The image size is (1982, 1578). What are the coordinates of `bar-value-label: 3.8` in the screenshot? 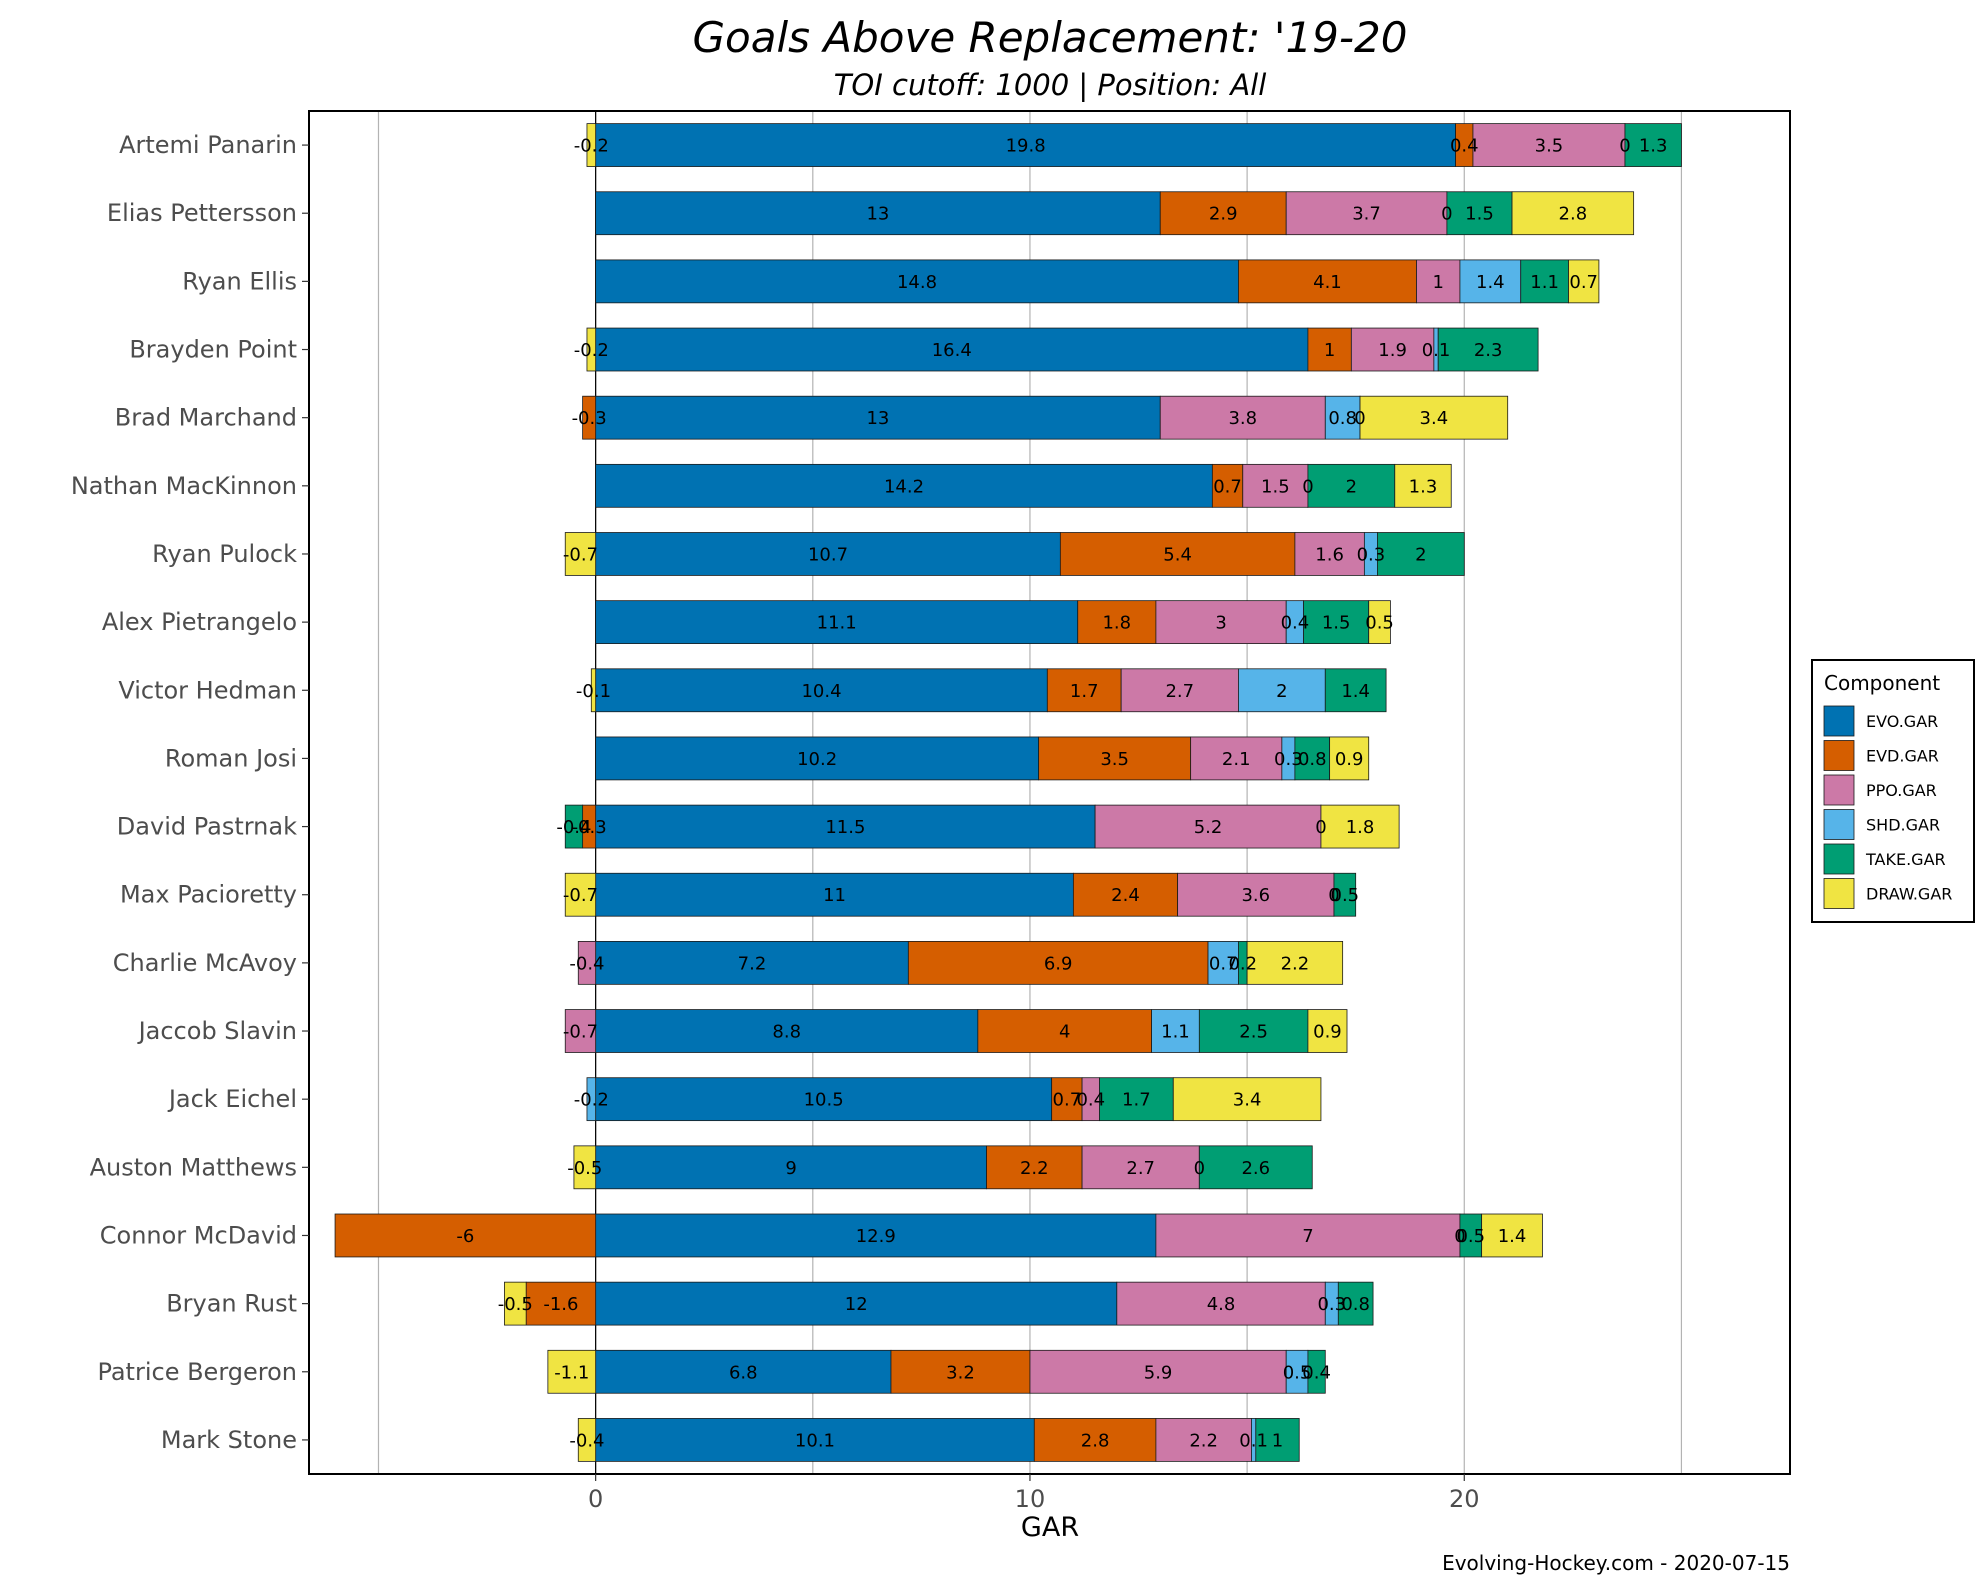 It's located at (1242, 418).